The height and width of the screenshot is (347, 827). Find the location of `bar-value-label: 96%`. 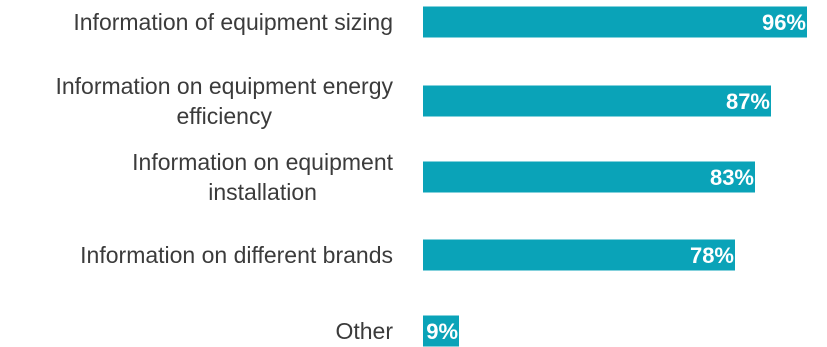

bar-value-label: 96% is located at coordinates (784, 22).